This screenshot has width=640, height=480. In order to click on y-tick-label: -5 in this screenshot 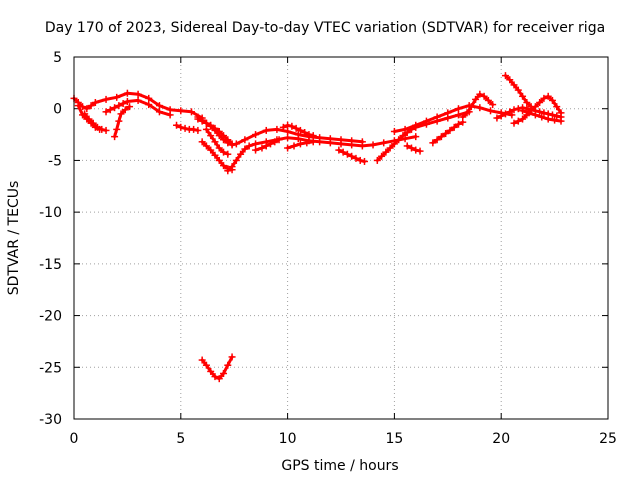, I will do `click(55, 161)`.